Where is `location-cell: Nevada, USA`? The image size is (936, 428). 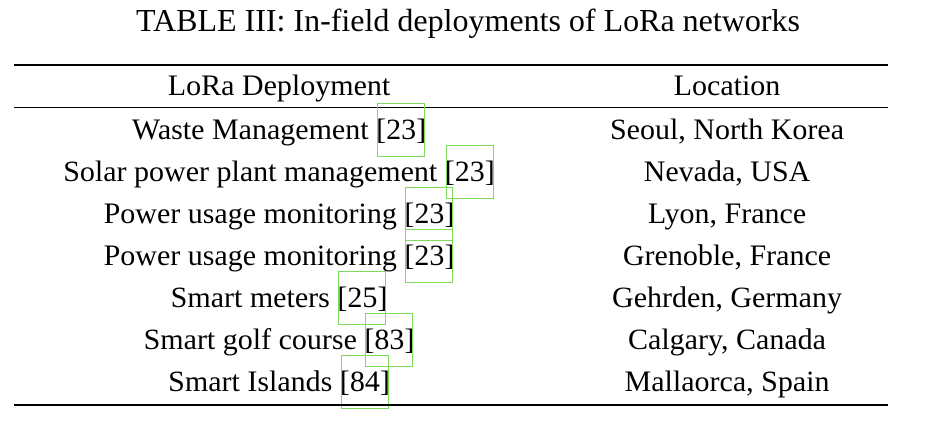
location-cell: Nevada, USA is located at coordinates (727, 171).